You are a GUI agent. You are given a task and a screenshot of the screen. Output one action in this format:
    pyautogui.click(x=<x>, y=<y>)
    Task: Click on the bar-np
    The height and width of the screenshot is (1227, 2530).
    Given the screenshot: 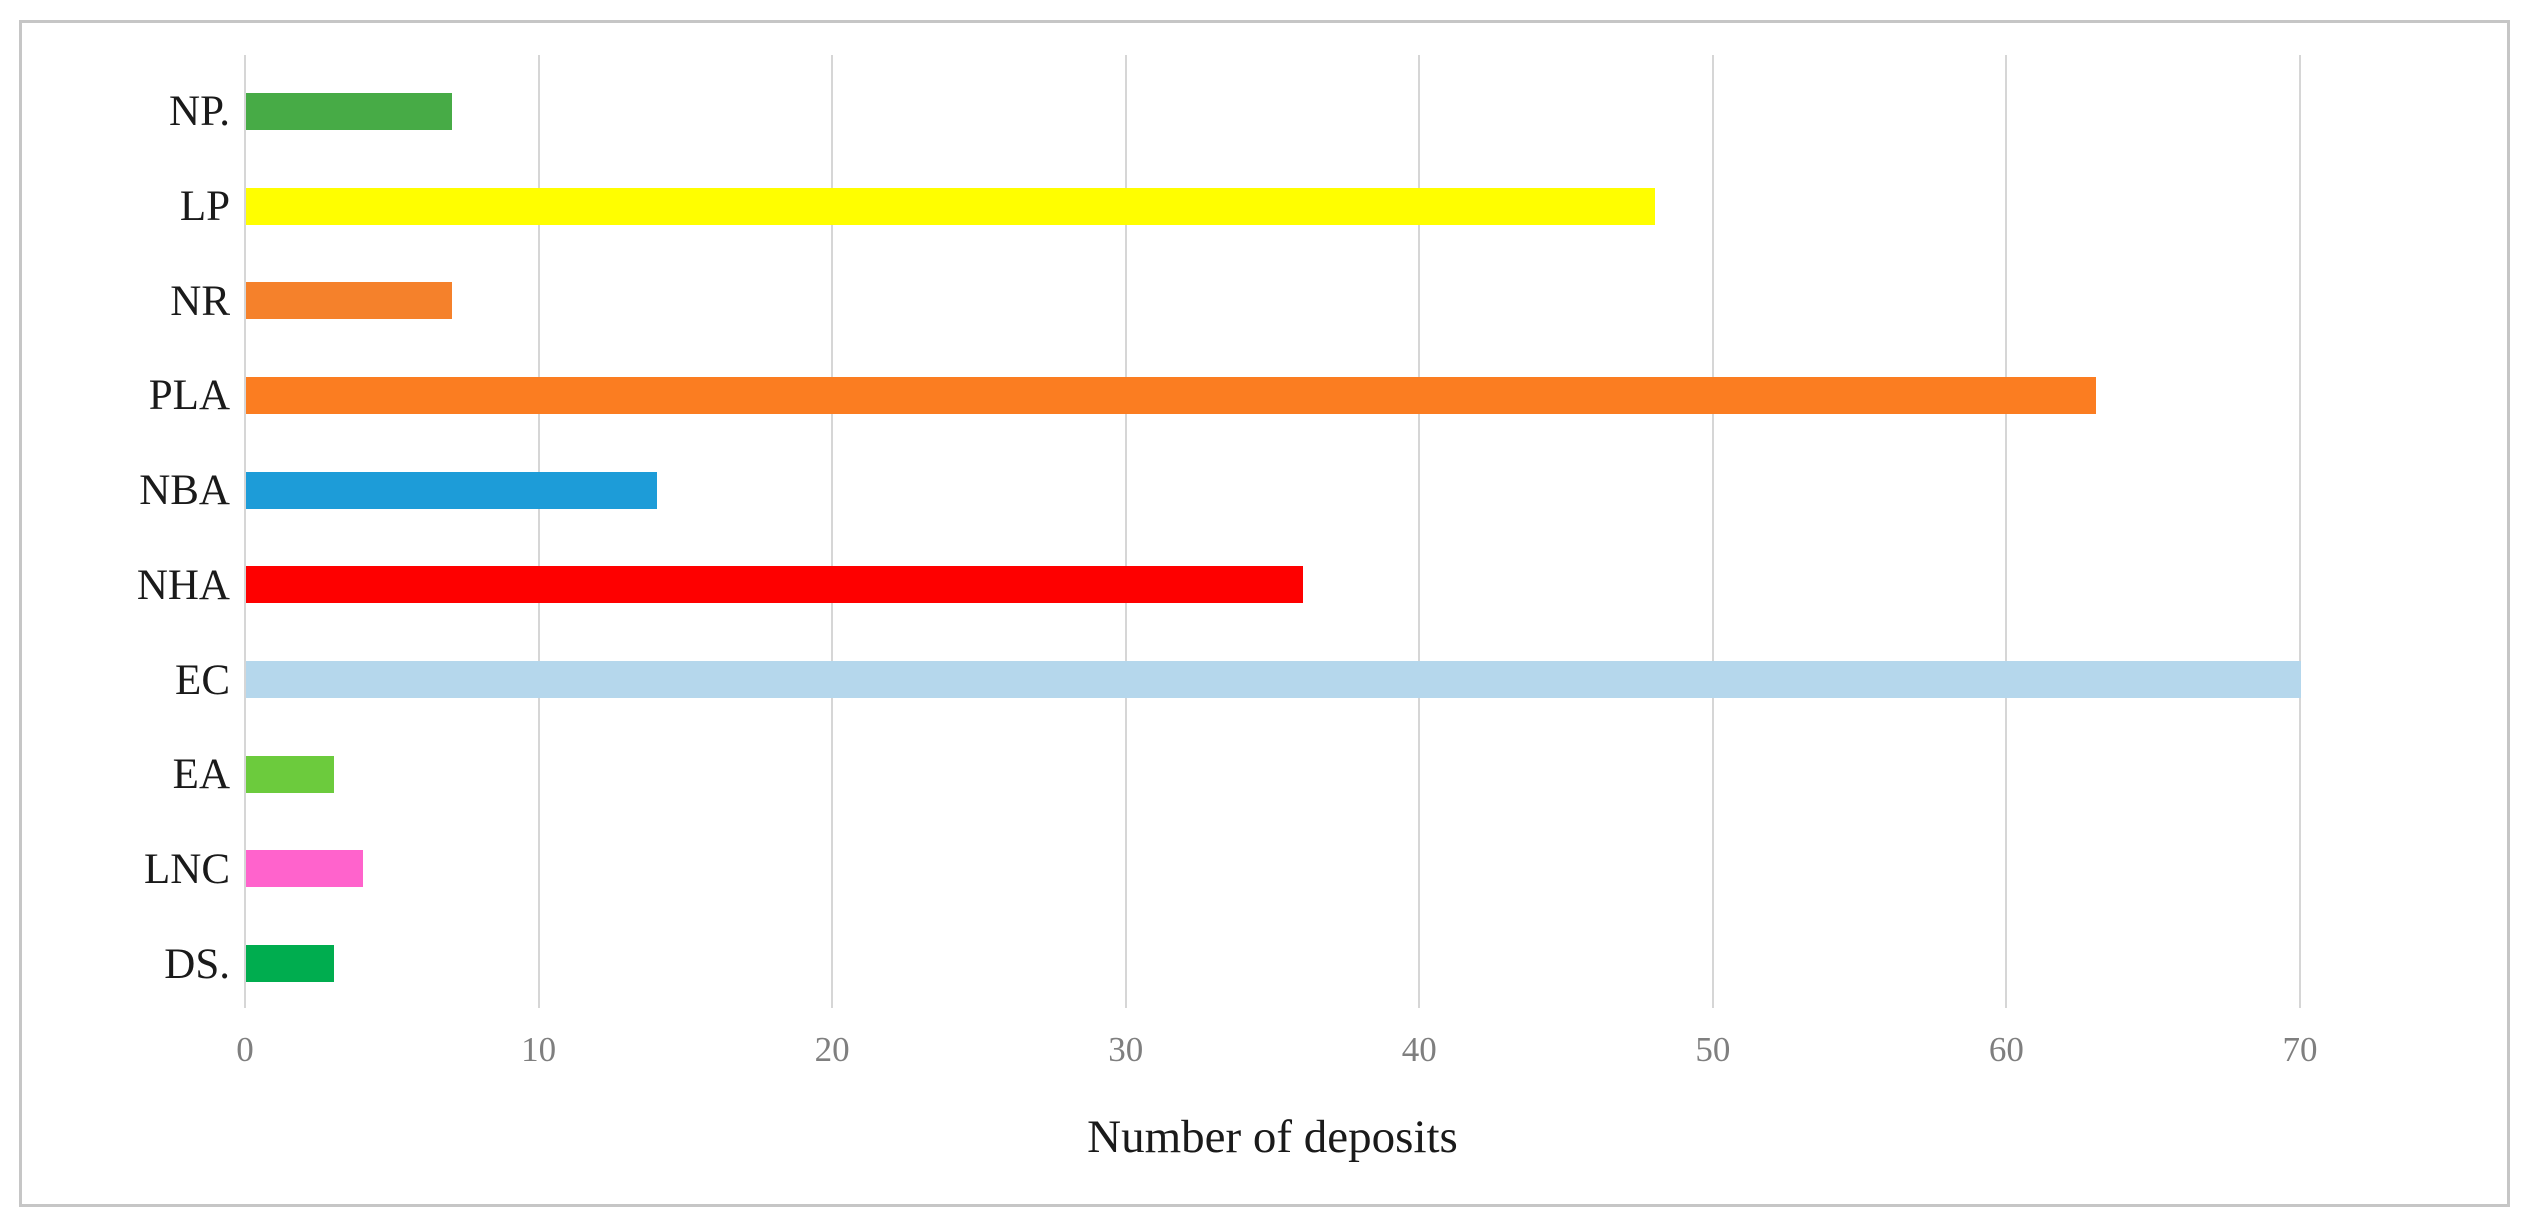 What is the action you would take?
    pyautogui.click(x=349, y=111)
    